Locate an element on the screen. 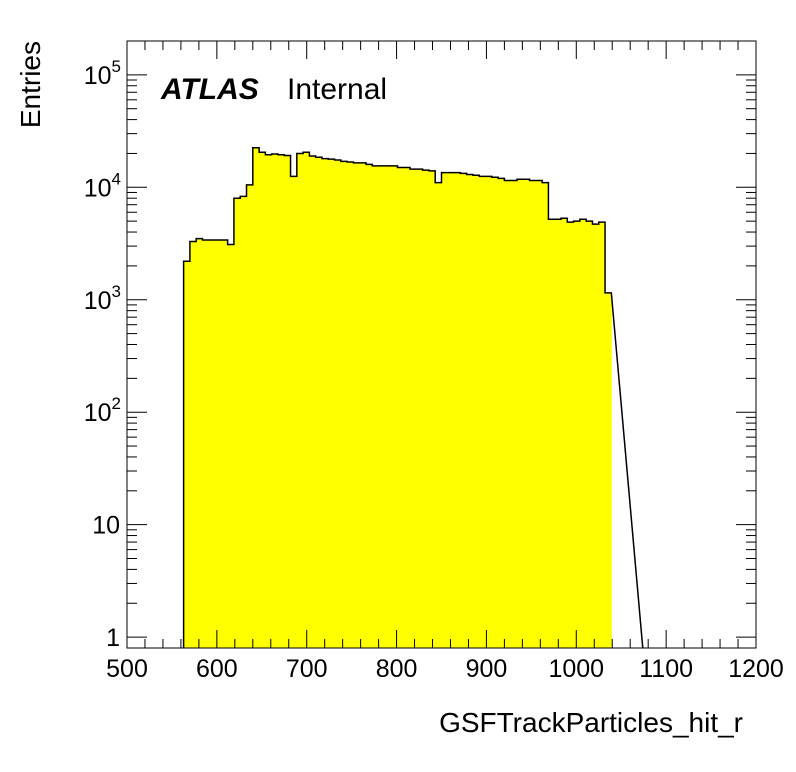 The height and width of the screenshot is (772, 796). x-tick-label: 800 is located at coordinates (397, 669).